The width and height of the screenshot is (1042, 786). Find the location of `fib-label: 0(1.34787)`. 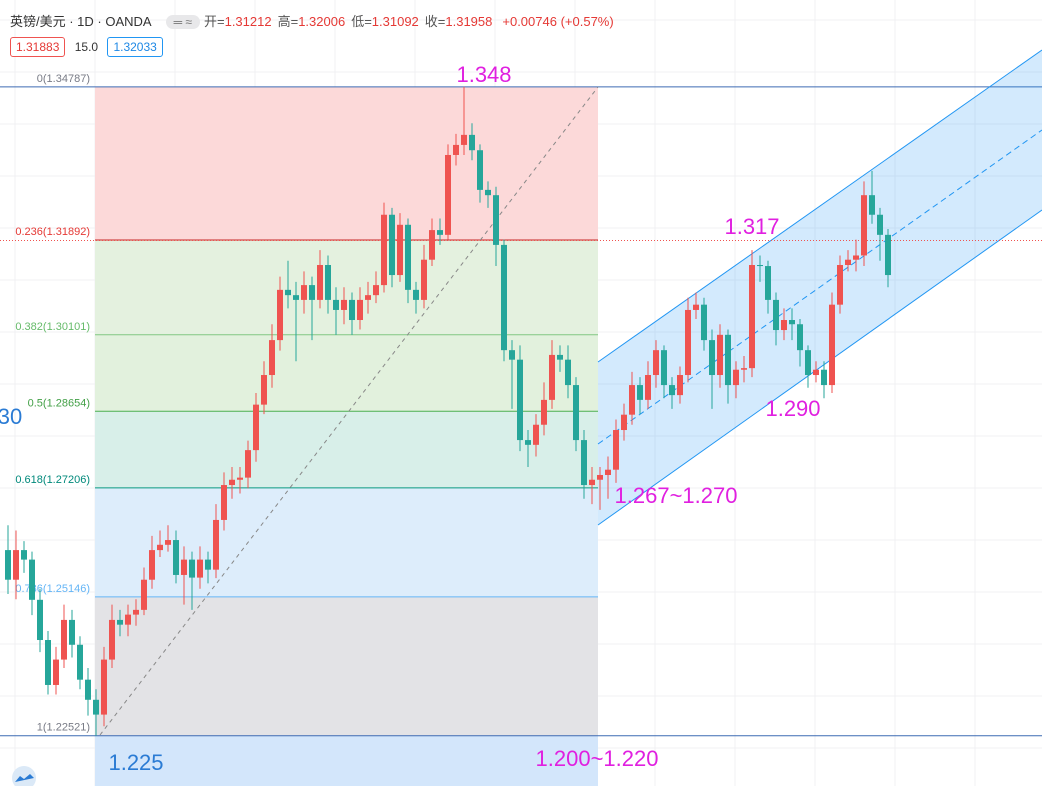

fib-label: 0(1.34787) is located at coordinates (63, 79).